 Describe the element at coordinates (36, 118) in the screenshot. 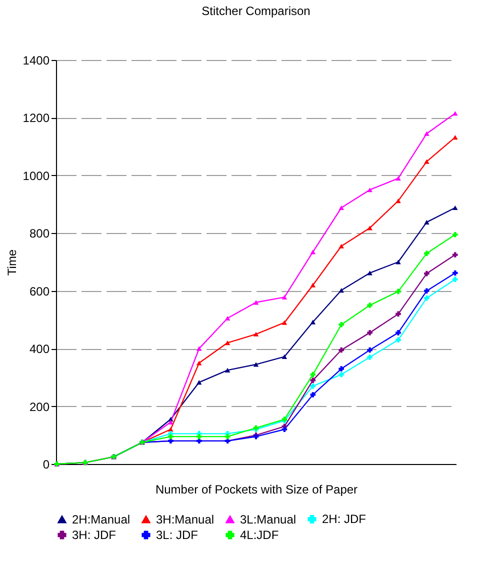

I see `y-tick-label: 1200` at that location.